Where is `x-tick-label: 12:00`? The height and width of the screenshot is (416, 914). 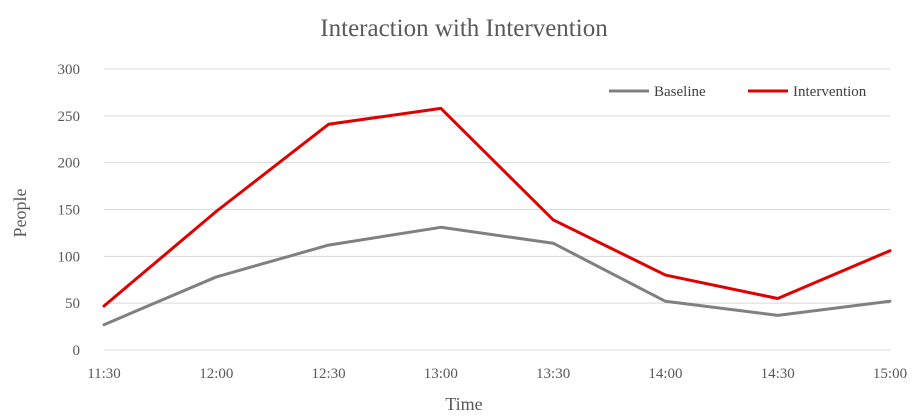
x-tick-label: 12:00 is located at coordinates (216, 374).